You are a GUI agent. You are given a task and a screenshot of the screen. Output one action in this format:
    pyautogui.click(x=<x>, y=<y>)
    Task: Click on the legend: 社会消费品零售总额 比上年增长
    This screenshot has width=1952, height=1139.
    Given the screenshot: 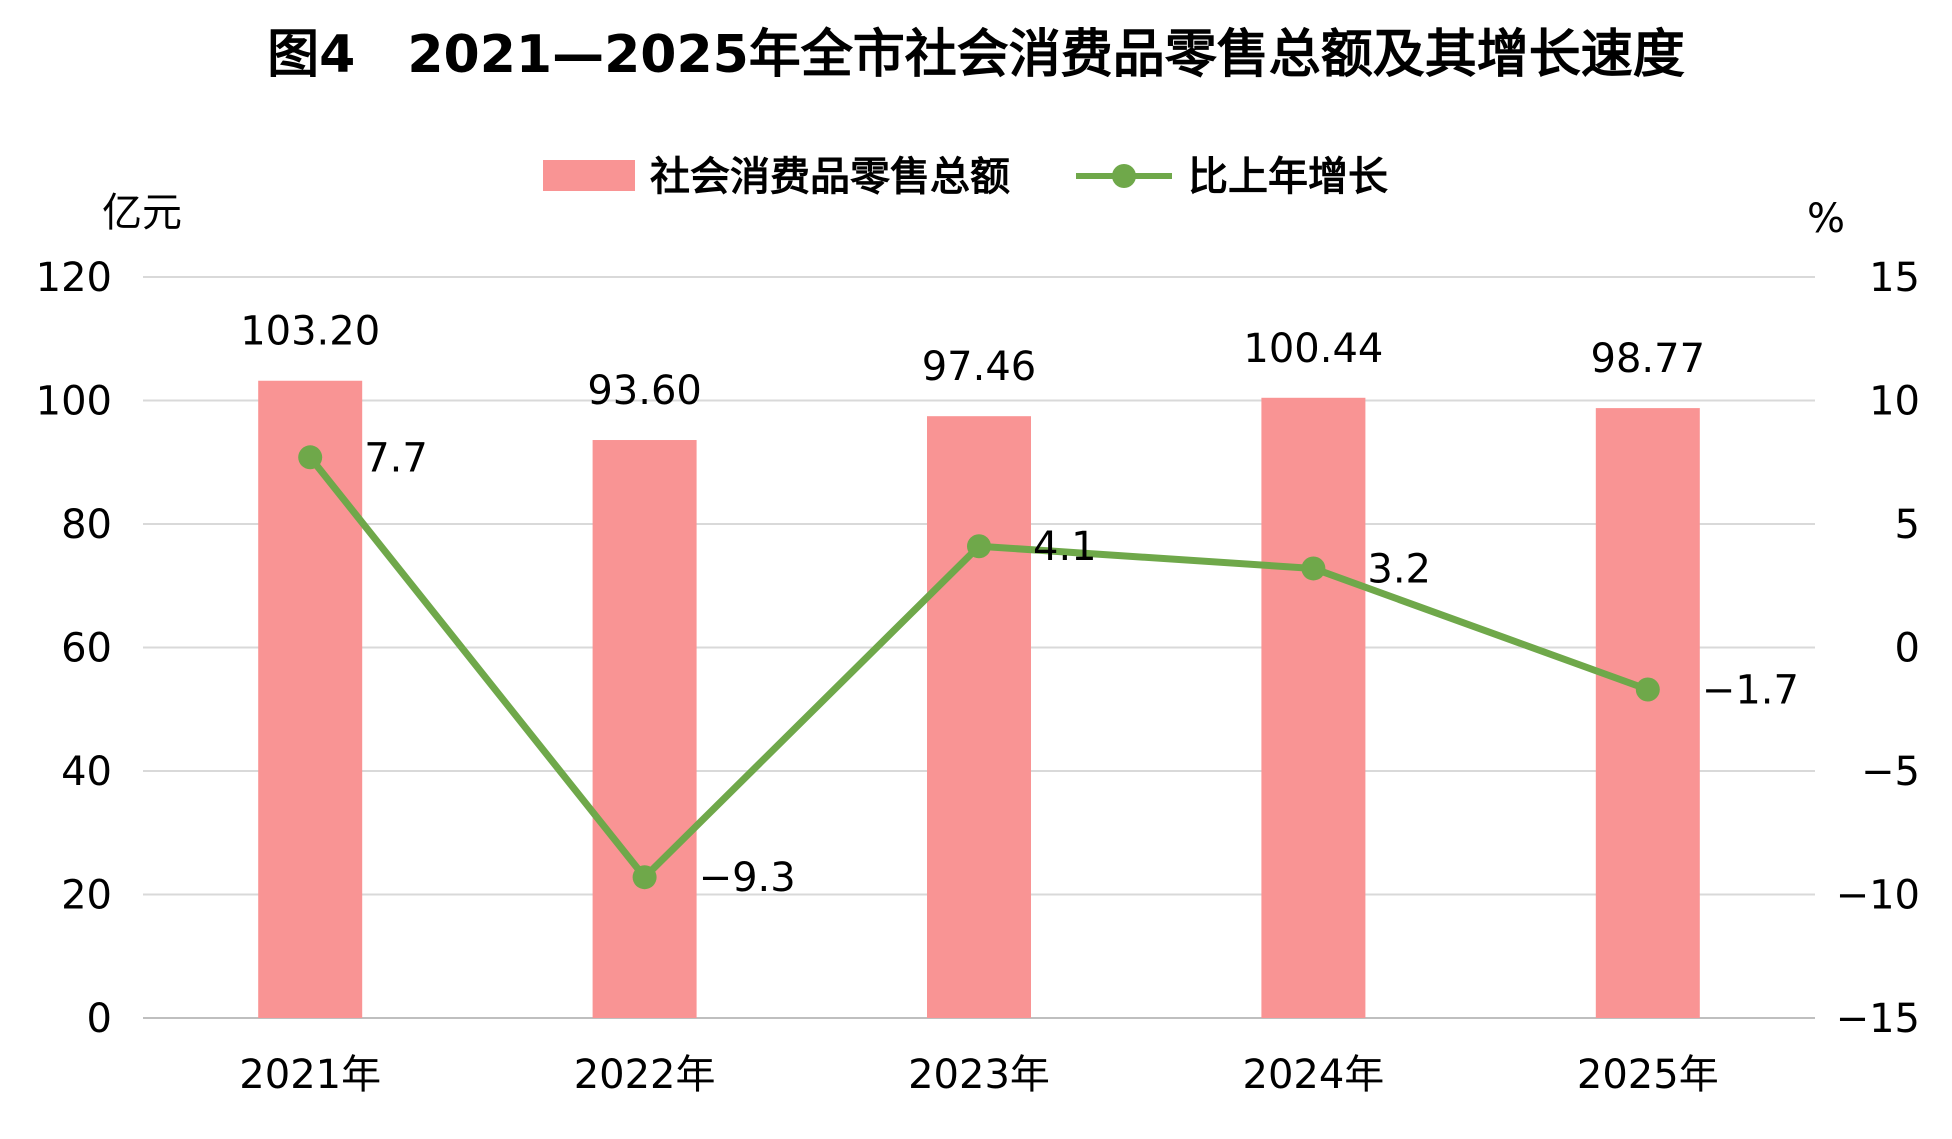 What is the action you would take?
    pyautogui.click(x=965, y=177)
    